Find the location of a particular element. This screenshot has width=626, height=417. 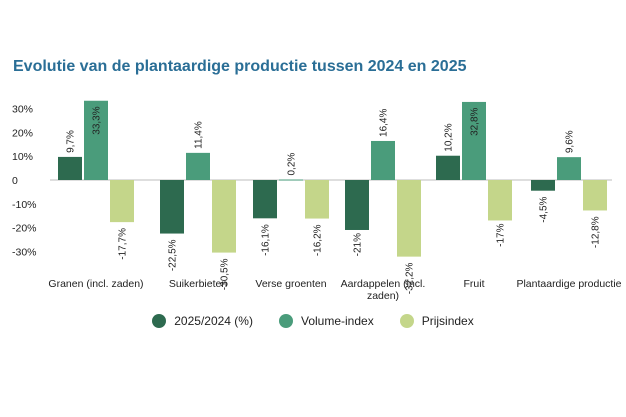

data-label-1-2: -22,5% is located at coordinates (173, 255).